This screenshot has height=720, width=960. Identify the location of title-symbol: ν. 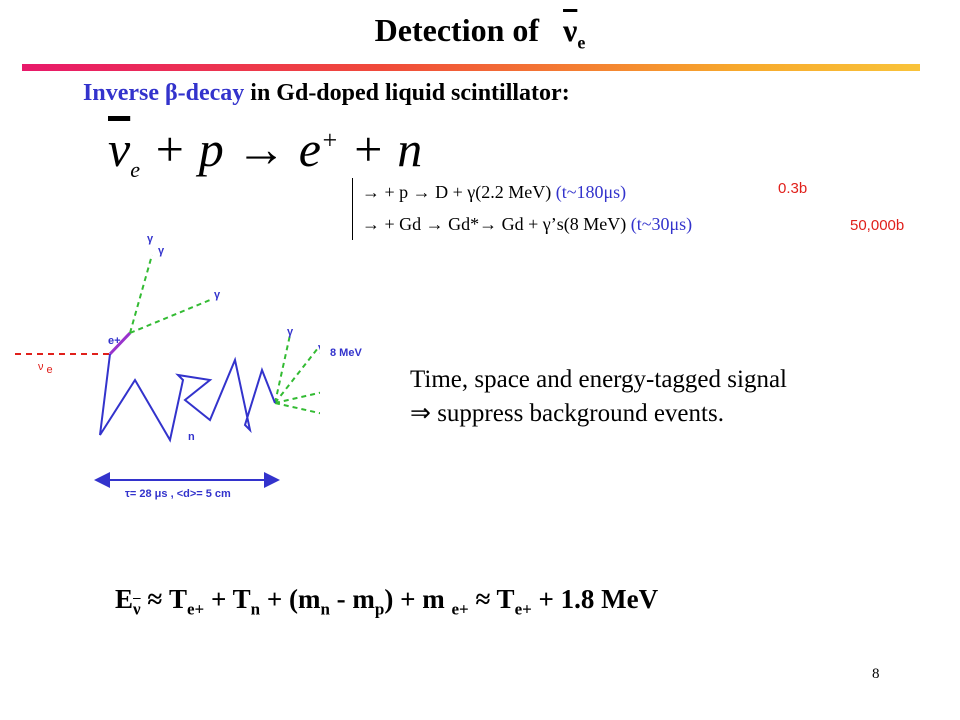
(570, 30).